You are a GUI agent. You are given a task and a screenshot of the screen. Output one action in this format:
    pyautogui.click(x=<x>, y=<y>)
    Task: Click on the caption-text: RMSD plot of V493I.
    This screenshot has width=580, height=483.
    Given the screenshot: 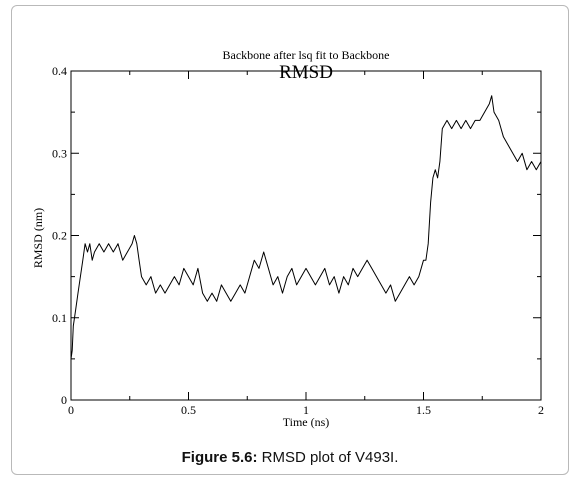 What is the action you would take?
    pyautogui.click(x=328, y=457)
    